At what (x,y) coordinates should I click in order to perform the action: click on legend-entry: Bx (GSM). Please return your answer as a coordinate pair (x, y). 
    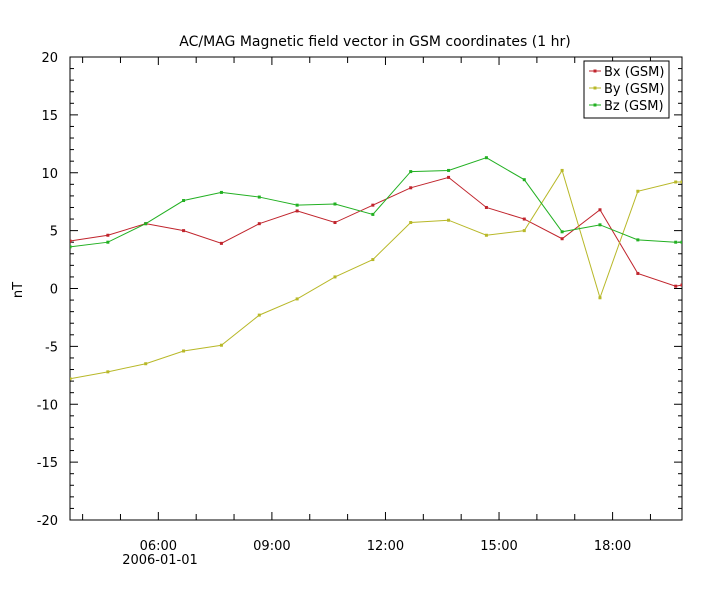
    Looking at the image, I should click on (626, 72).